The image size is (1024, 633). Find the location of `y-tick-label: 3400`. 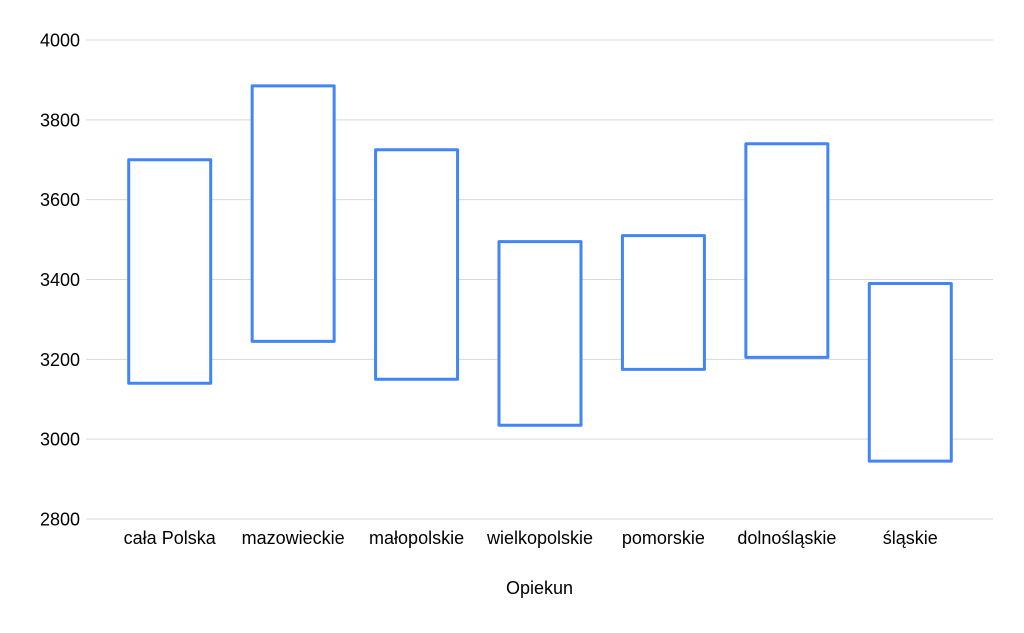

y-tick-label: 3400 is located at coordinates (60, 280).